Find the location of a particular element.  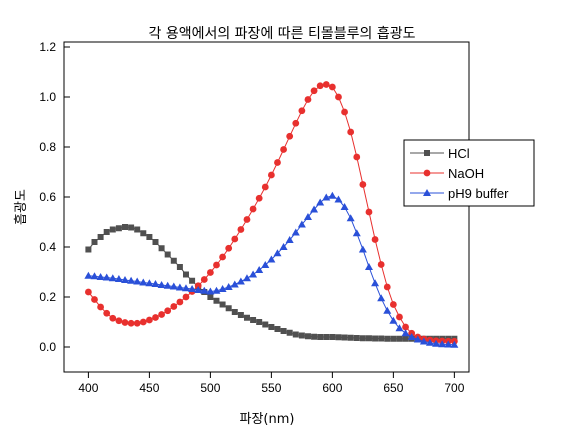

legend: HCl NaOH pH9 buffer is located at coordinates (469, 173).